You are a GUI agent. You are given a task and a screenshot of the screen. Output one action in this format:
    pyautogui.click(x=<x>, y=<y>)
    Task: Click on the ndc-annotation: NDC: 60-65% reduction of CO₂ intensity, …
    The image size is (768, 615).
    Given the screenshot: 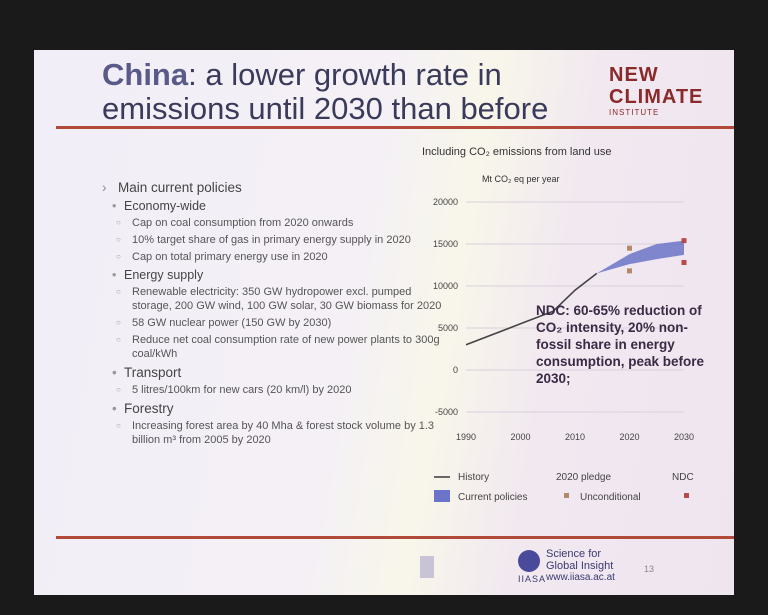 What is the action you would take?
    pyautogui.click(x=620, y=344)
    